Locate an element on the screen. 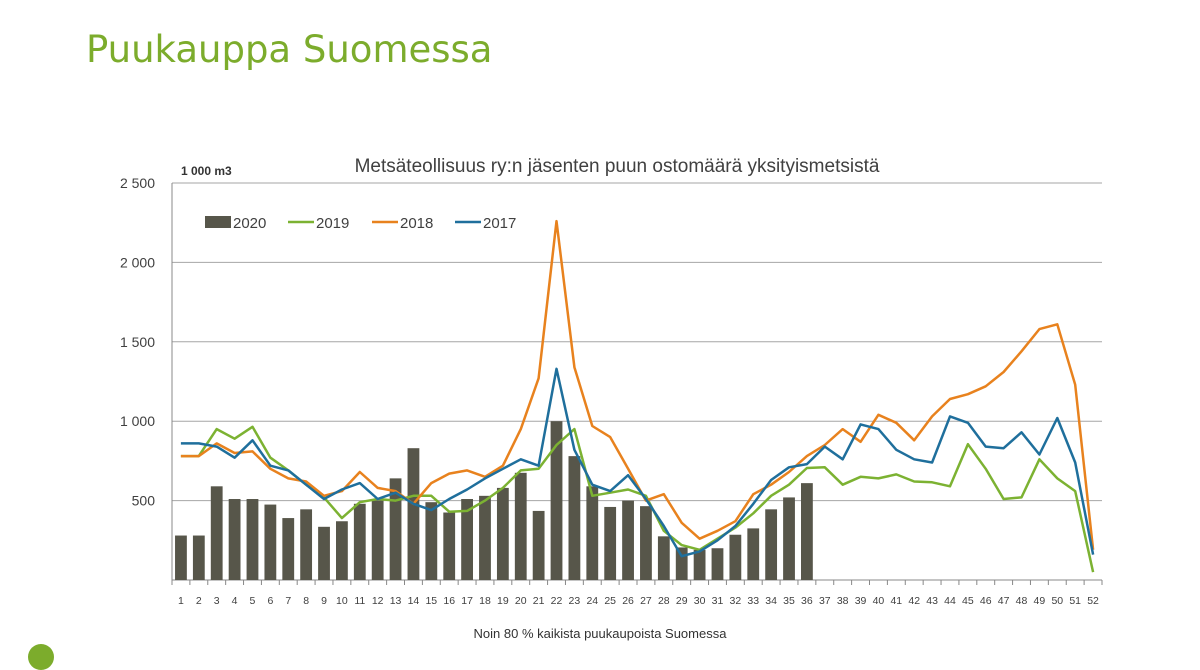 The width and height of the screenshot is (1200, 670). x-tick-label: 12 is located at coordinates (378, 601).